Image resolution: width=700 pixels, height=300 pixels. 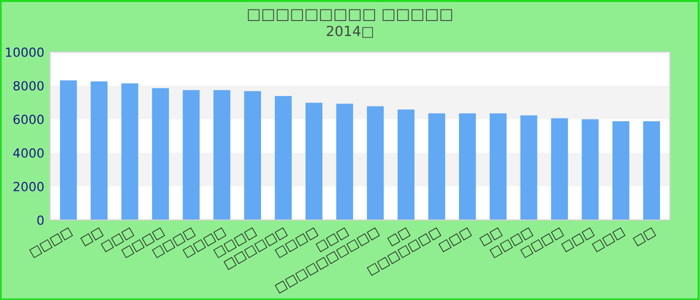 I want to click on y-tick-label: 4000, so click(x=28, y=153).